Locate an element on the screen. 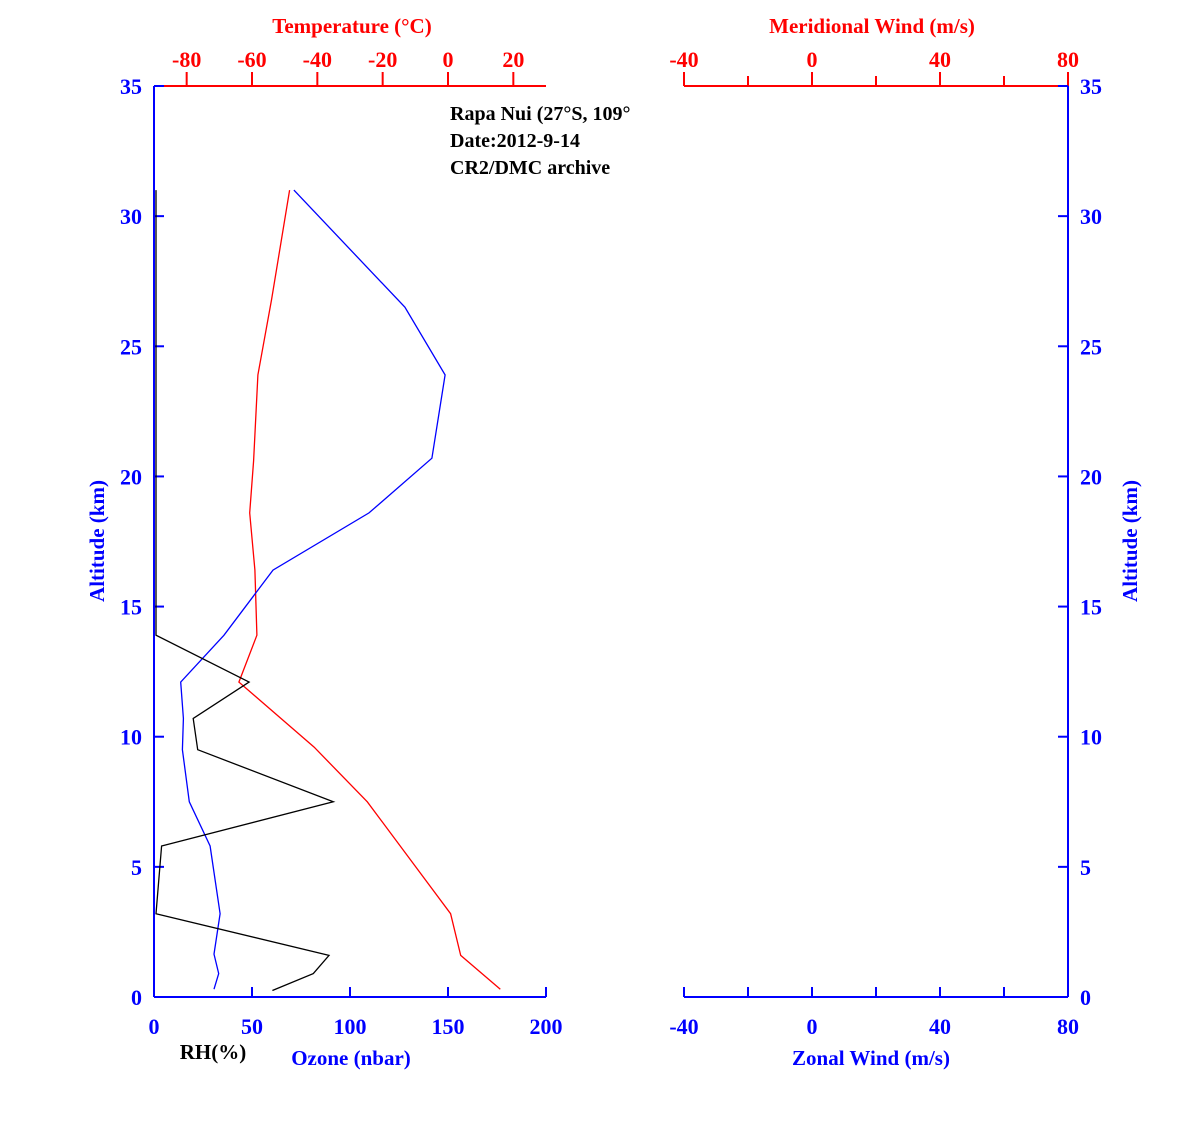 This screenshot has width=1181, height=1122. top-axis-tick-label: -60 is located at coordinates (251, 59).